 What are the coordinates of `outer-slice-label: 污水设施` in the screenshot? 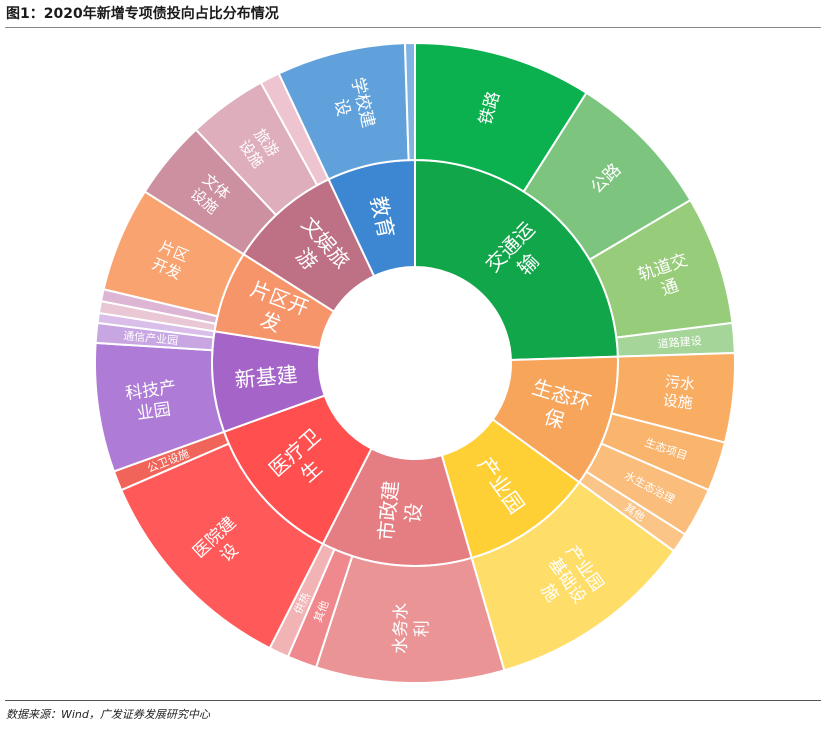 It's located at (679, 392).